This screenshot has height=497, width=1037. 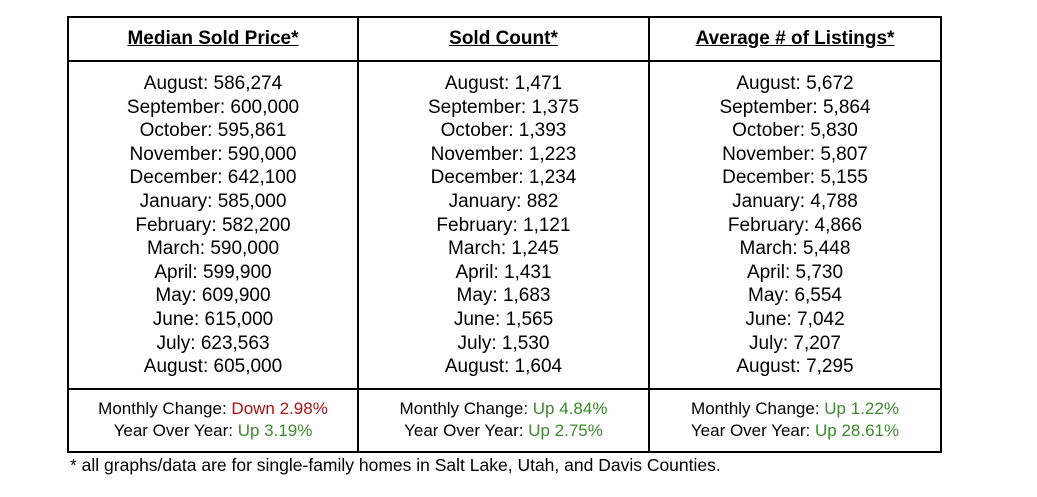 What do you see at coordinates (503, 154) in the screenshot?
I see `month-value-row: November: 1,223` at bounding box center [503, 154].